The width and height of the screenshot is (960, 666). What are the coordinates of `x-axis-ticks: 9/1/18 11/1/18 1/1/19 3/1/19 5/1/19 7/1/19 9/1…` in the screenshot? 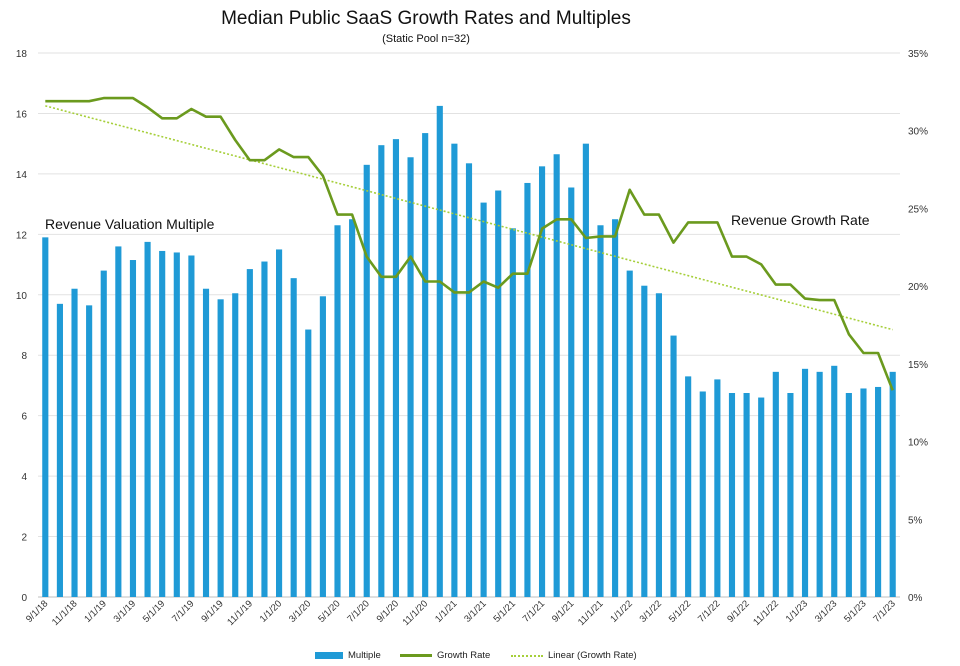 It's located at (461, 613).